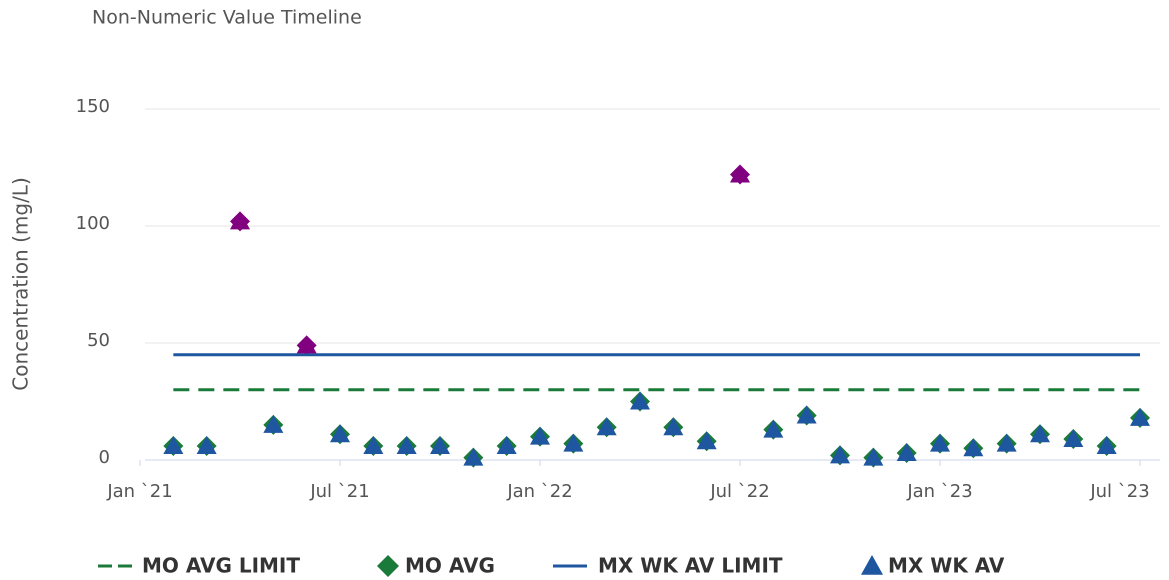  What do you see at coordinates (227, 18) in the screenshot?
I see `chart-title: Non-Numeric Value Timeline` at bounding box center [227, 18].